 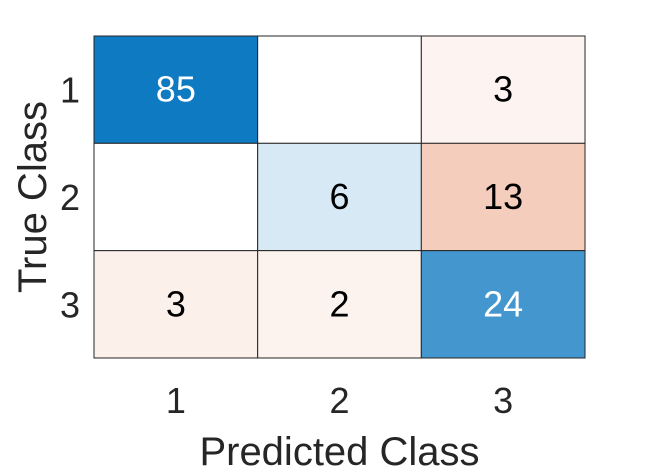 I want to click on heatmap-cell-r2-c2, so click(x=339, y=197).